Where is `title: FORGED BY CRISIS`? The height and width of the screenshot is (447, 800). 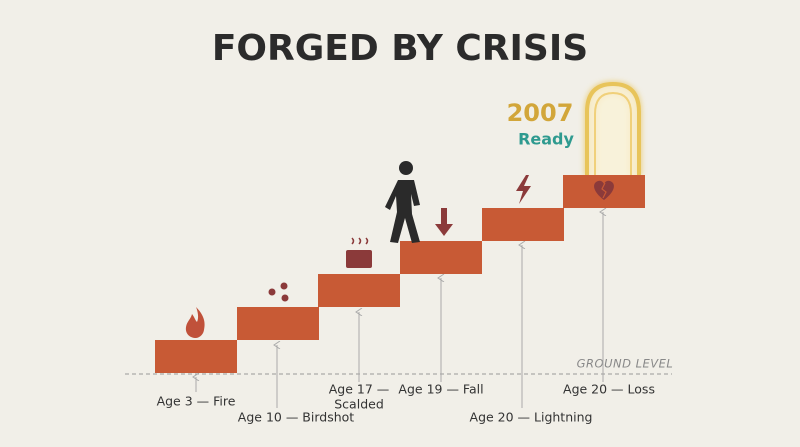
title: FORGED BY CRISIS is located at coordinates (400, 48).